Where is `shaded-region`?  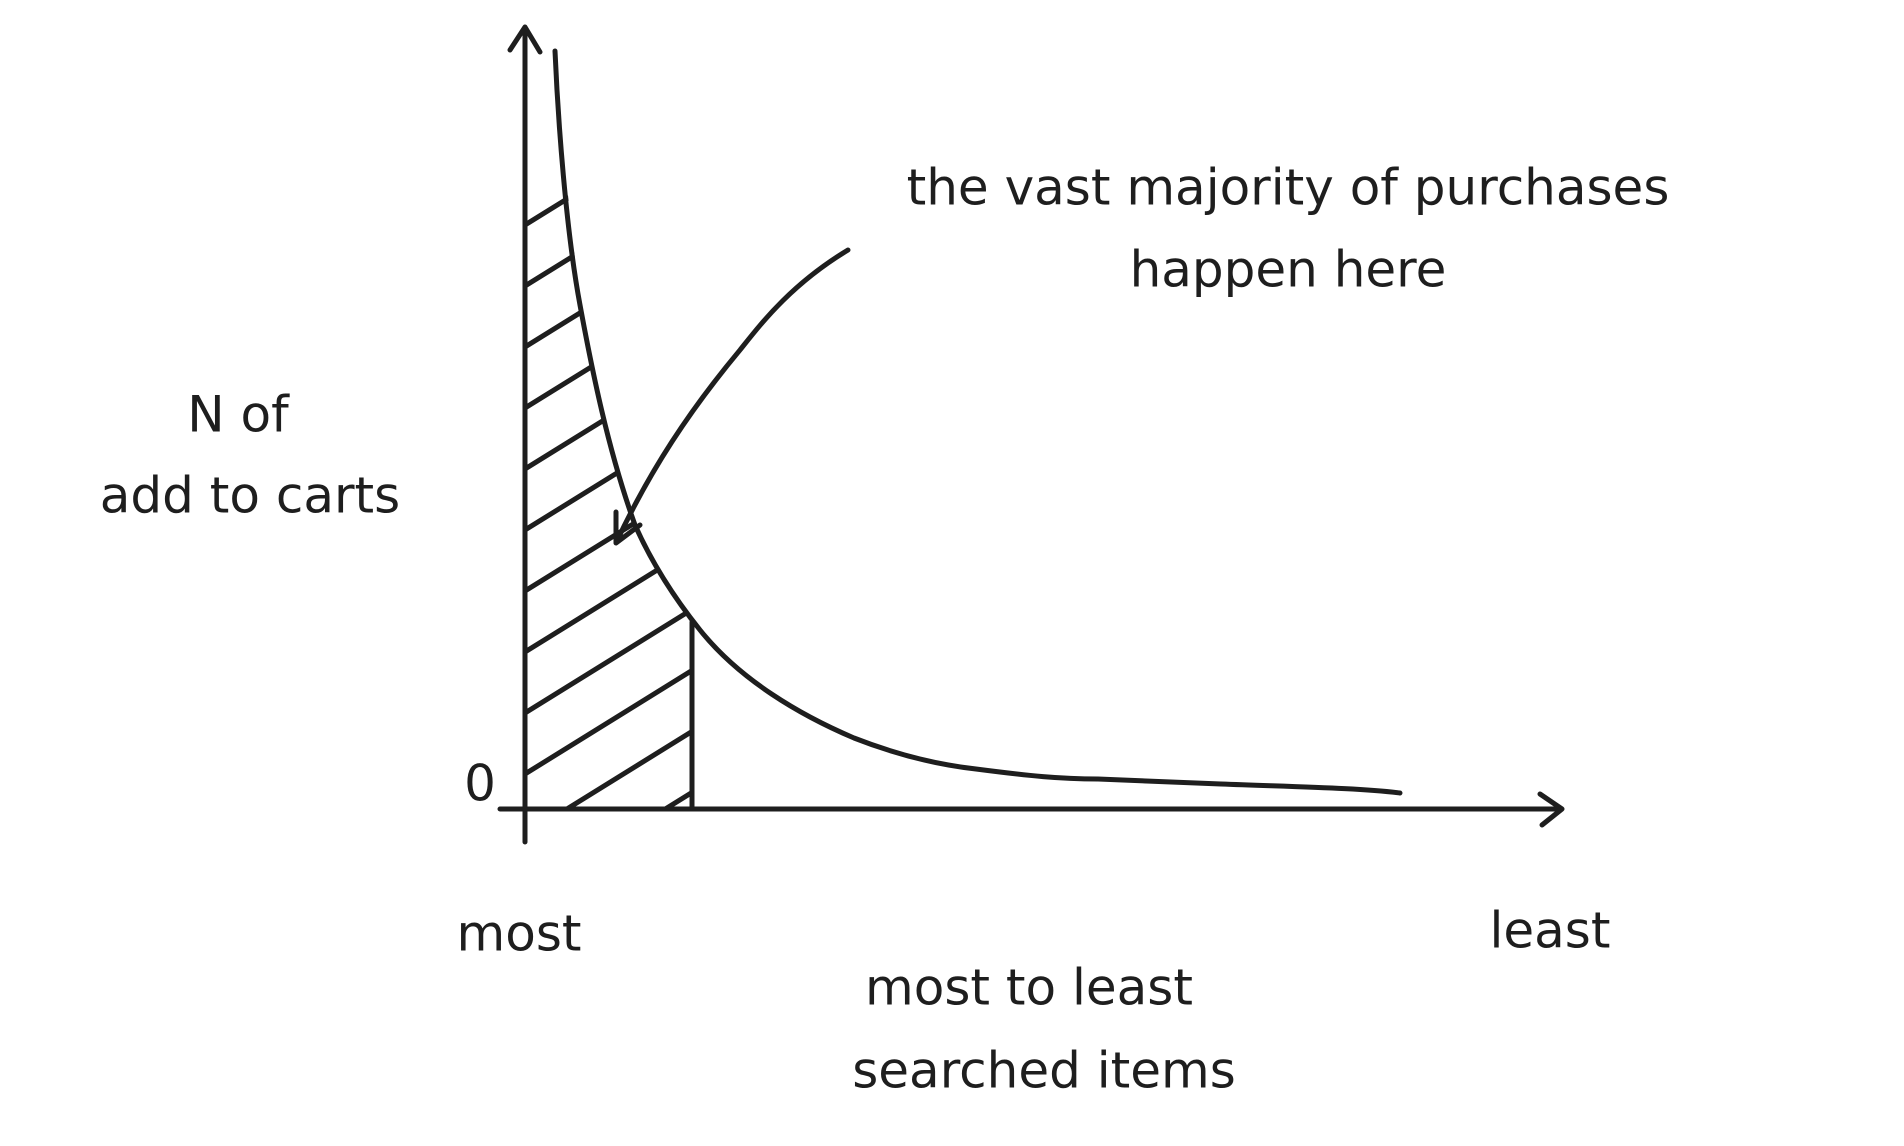 shaded-region is located at coordinates (608, 461).